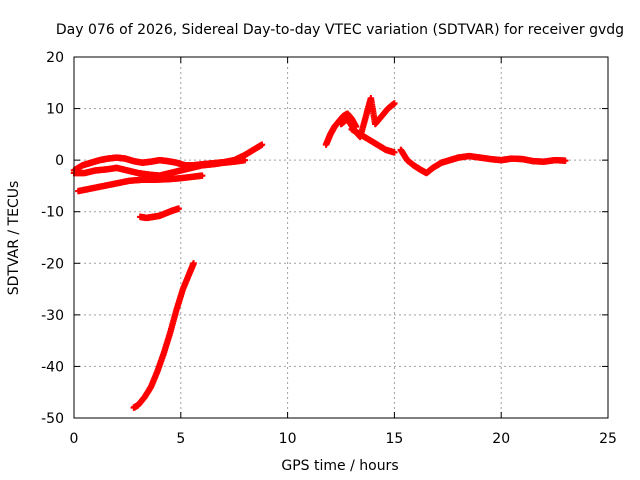 This screenshot has height=480, width=640. What do you see at coordinates (52, 419) in the screenshot?
I see `y-tick-label: -50` at bounding box center [52, 419].